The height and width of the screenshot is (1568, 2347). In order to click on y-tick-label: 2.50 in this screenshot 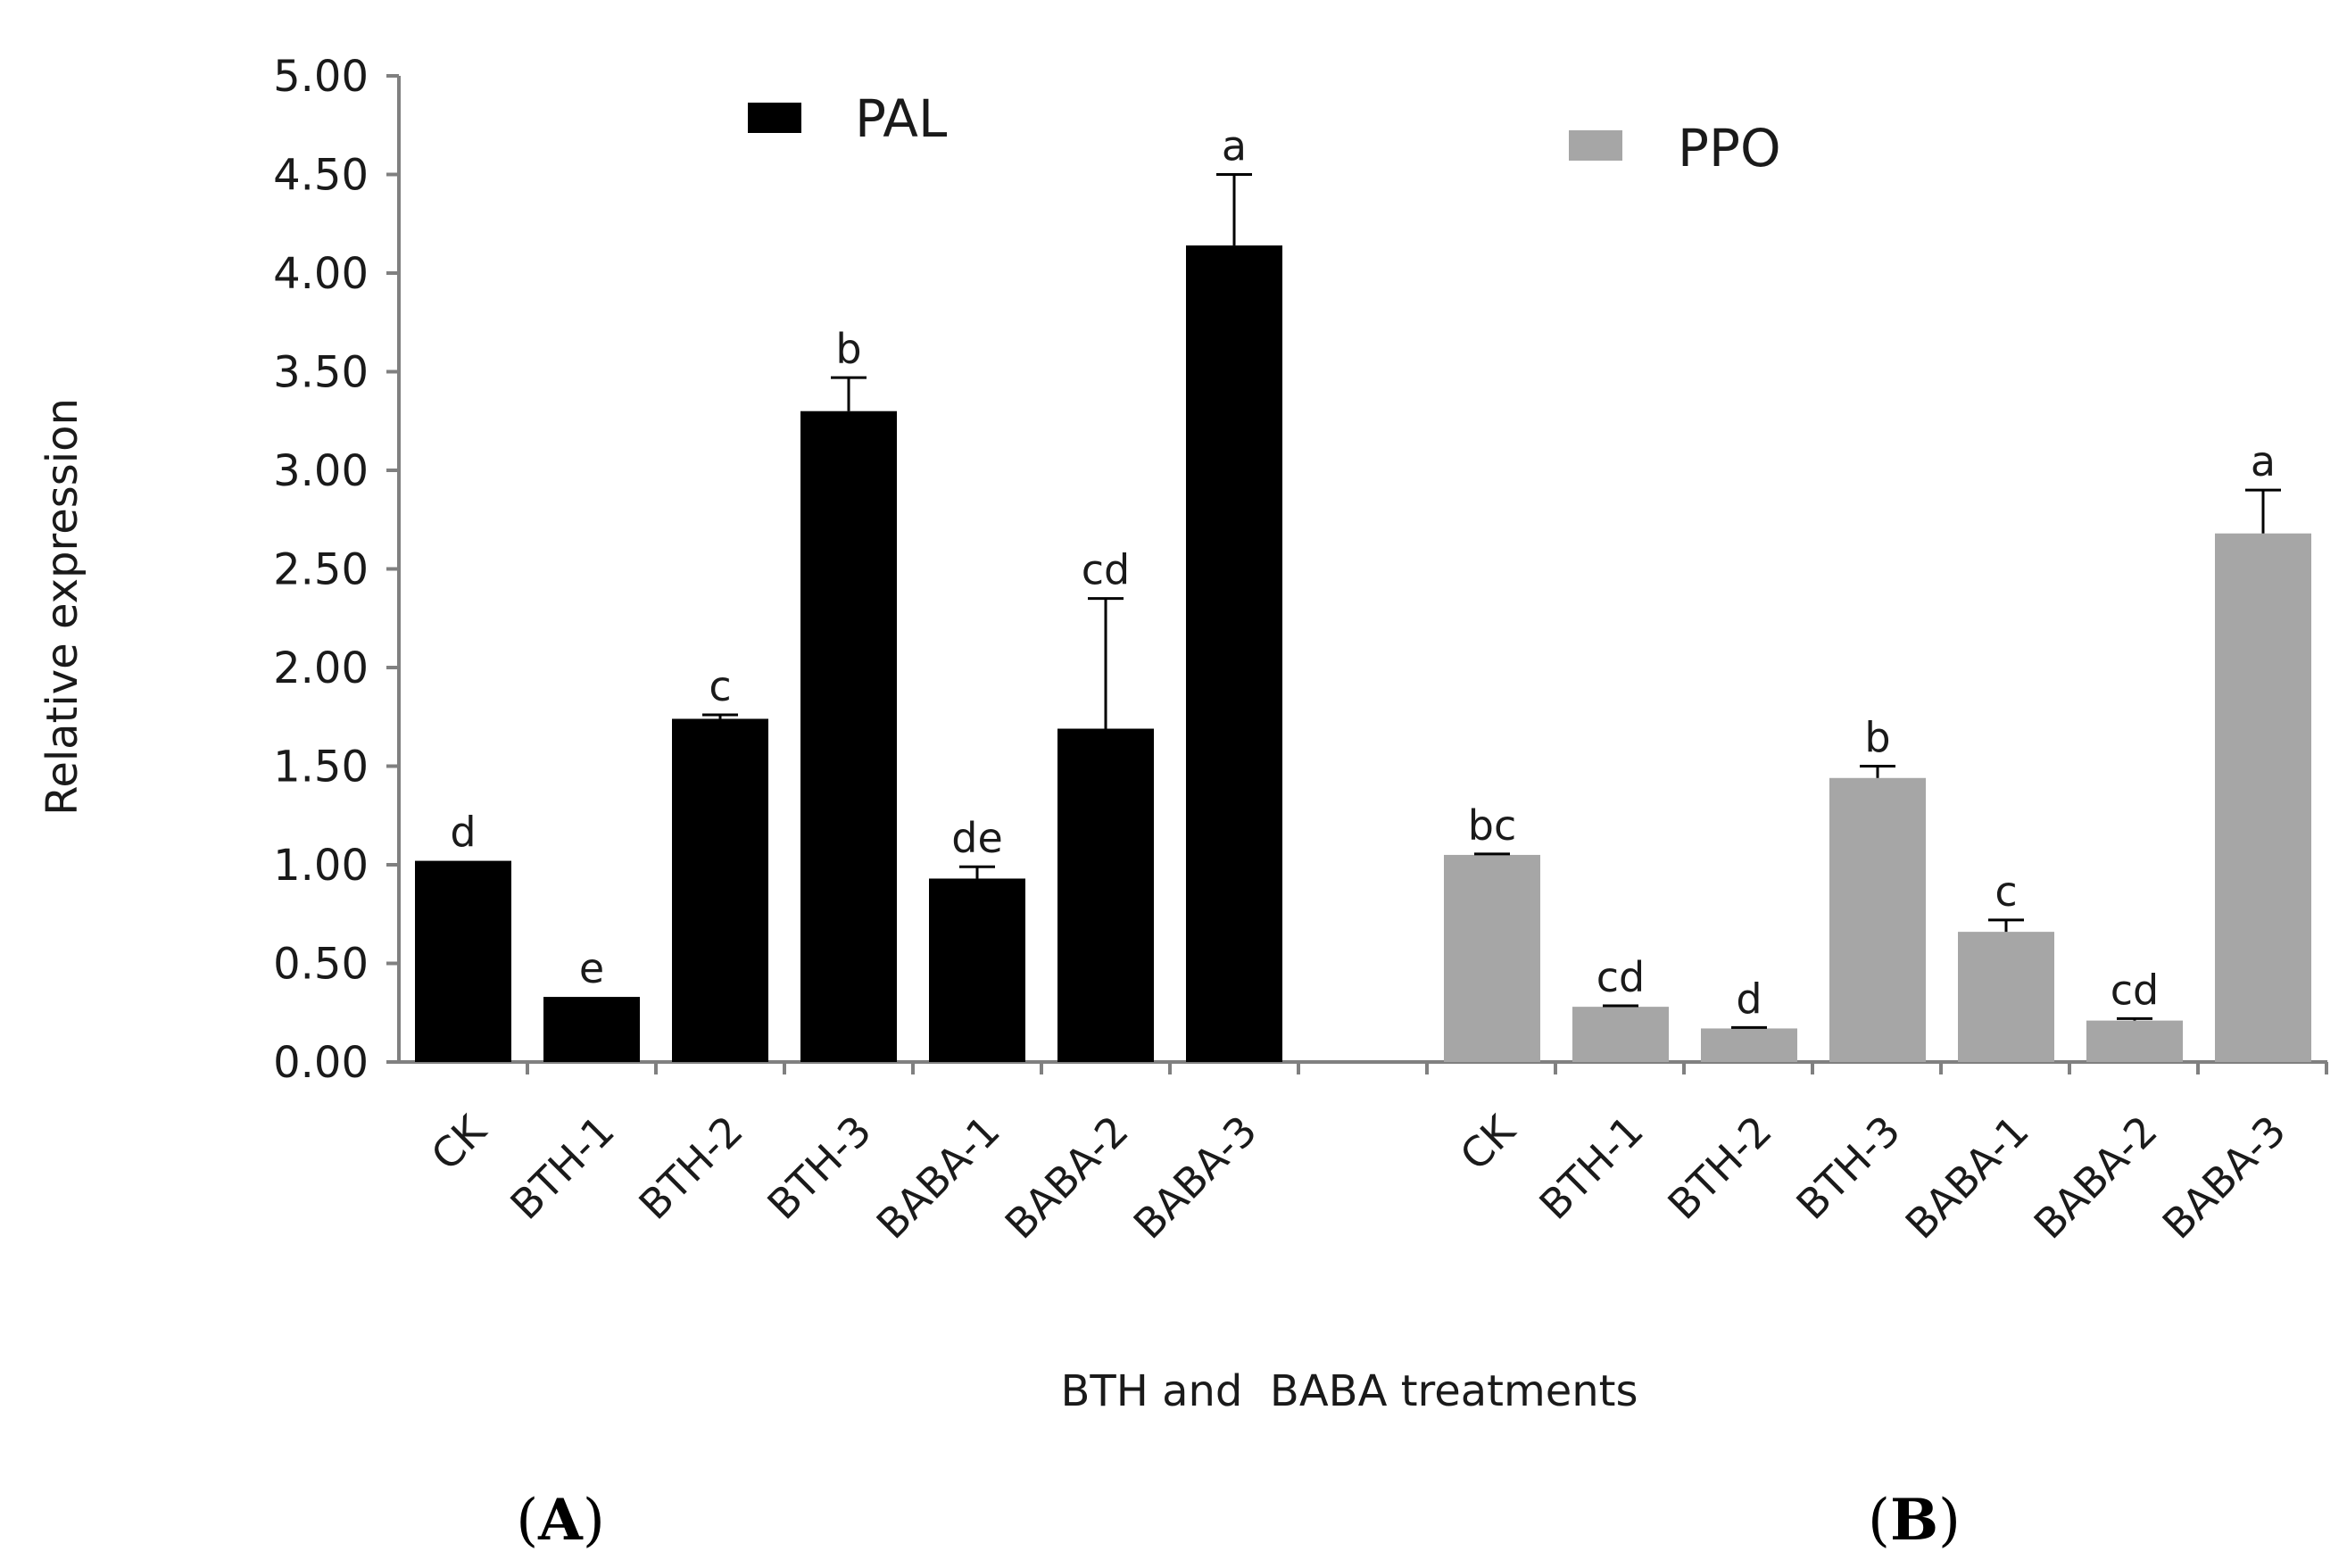, I will do `click(321, 570)`.